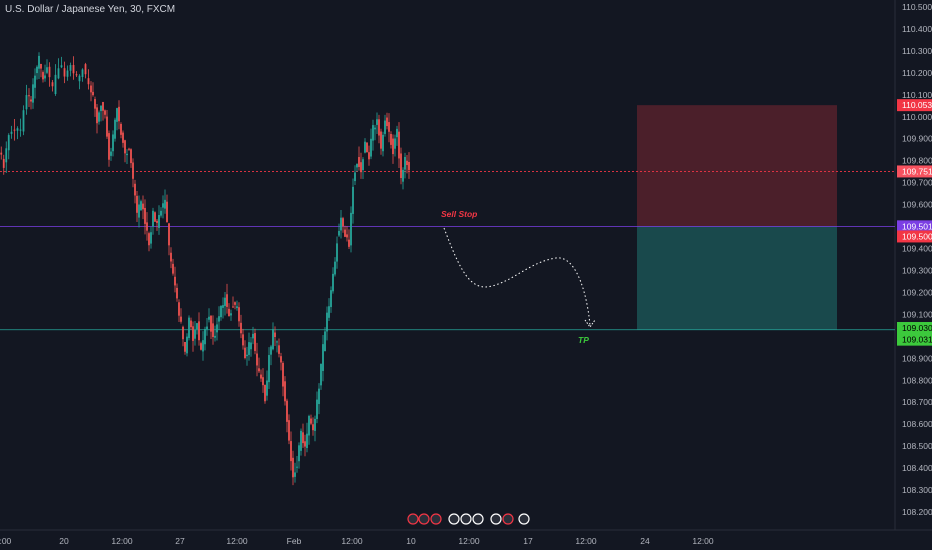  What do you see at coordinates (64, 541) in the screenshot?
I see `x-tick-label: 20` at bounding box center [64, 541].